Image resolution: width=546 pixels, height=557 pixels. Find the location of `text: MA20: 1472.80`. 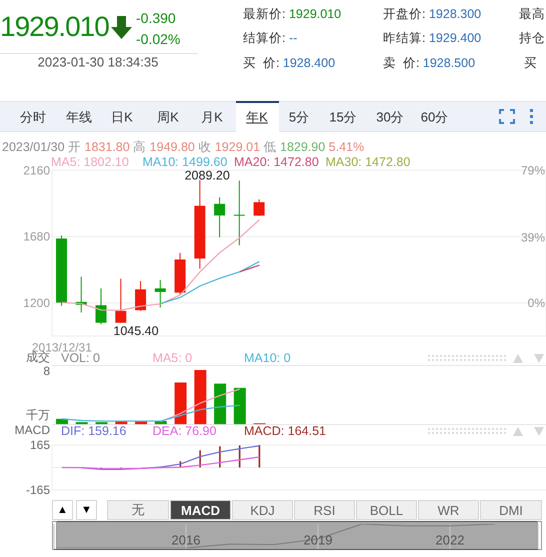

text: MA20: 1472.80 is located at coordinates (276, 161).